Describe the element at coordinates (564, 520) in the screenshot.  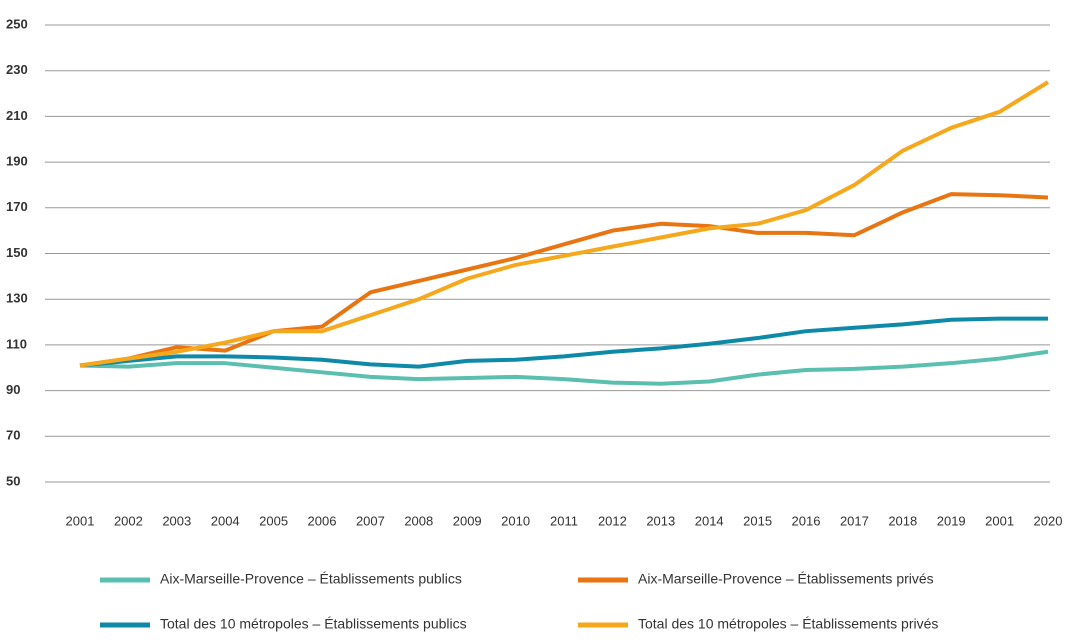
I see `x-tick-label: 2011` at that location.